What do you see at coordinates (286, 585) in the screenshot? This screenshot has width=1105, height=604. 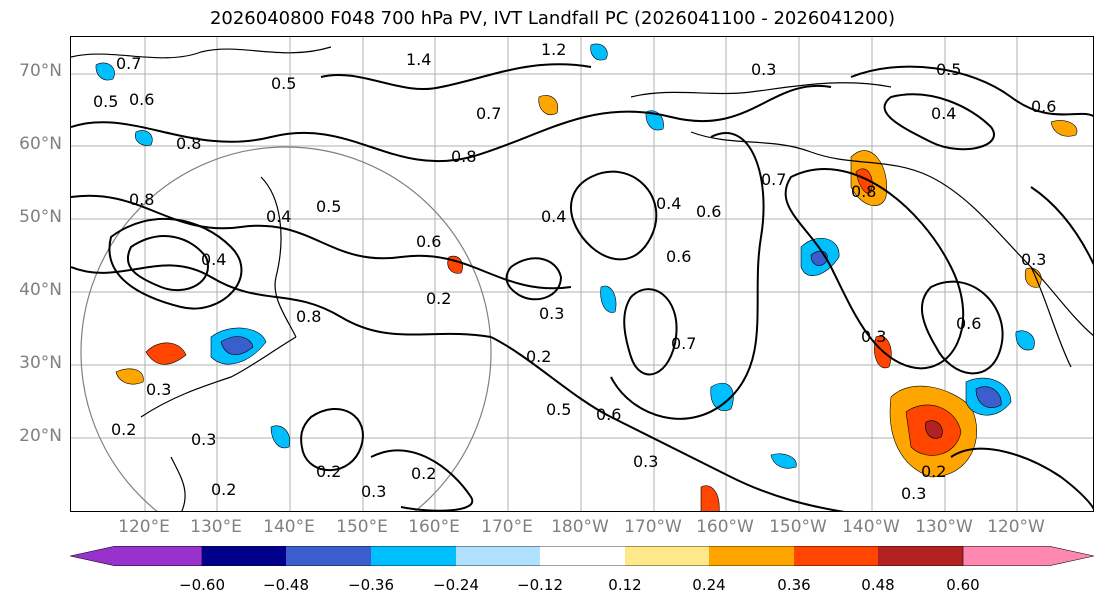 I see `colorbar-tick-label: −0.48` at bounding box center [286, 585].